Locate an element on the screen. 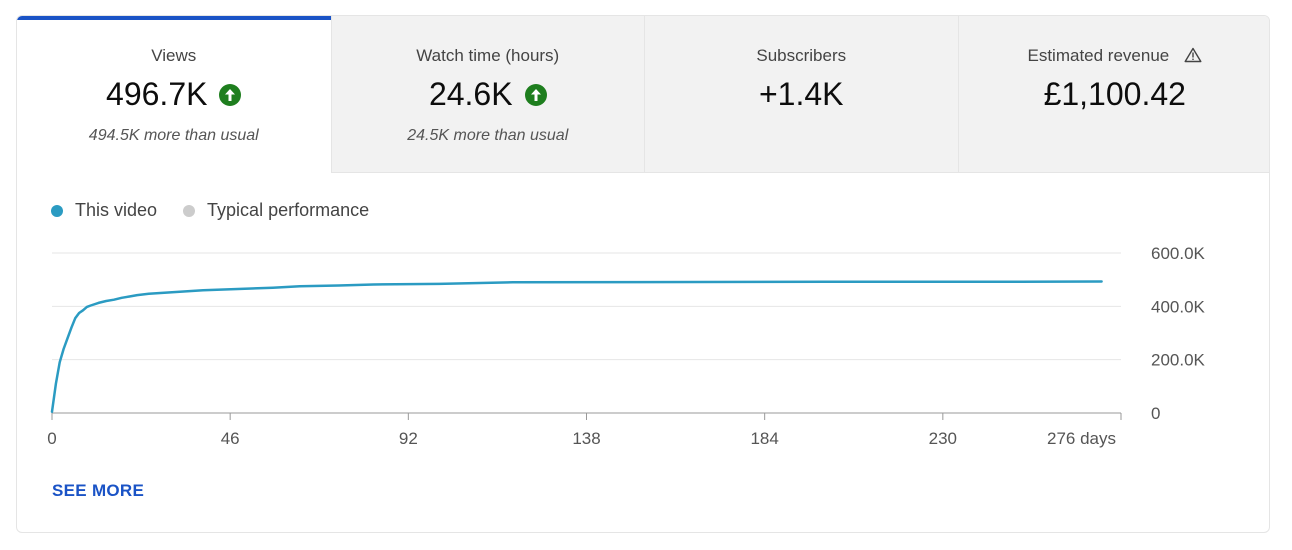  tab-label: Watch time (hours) is located at coordinates (488, 55).